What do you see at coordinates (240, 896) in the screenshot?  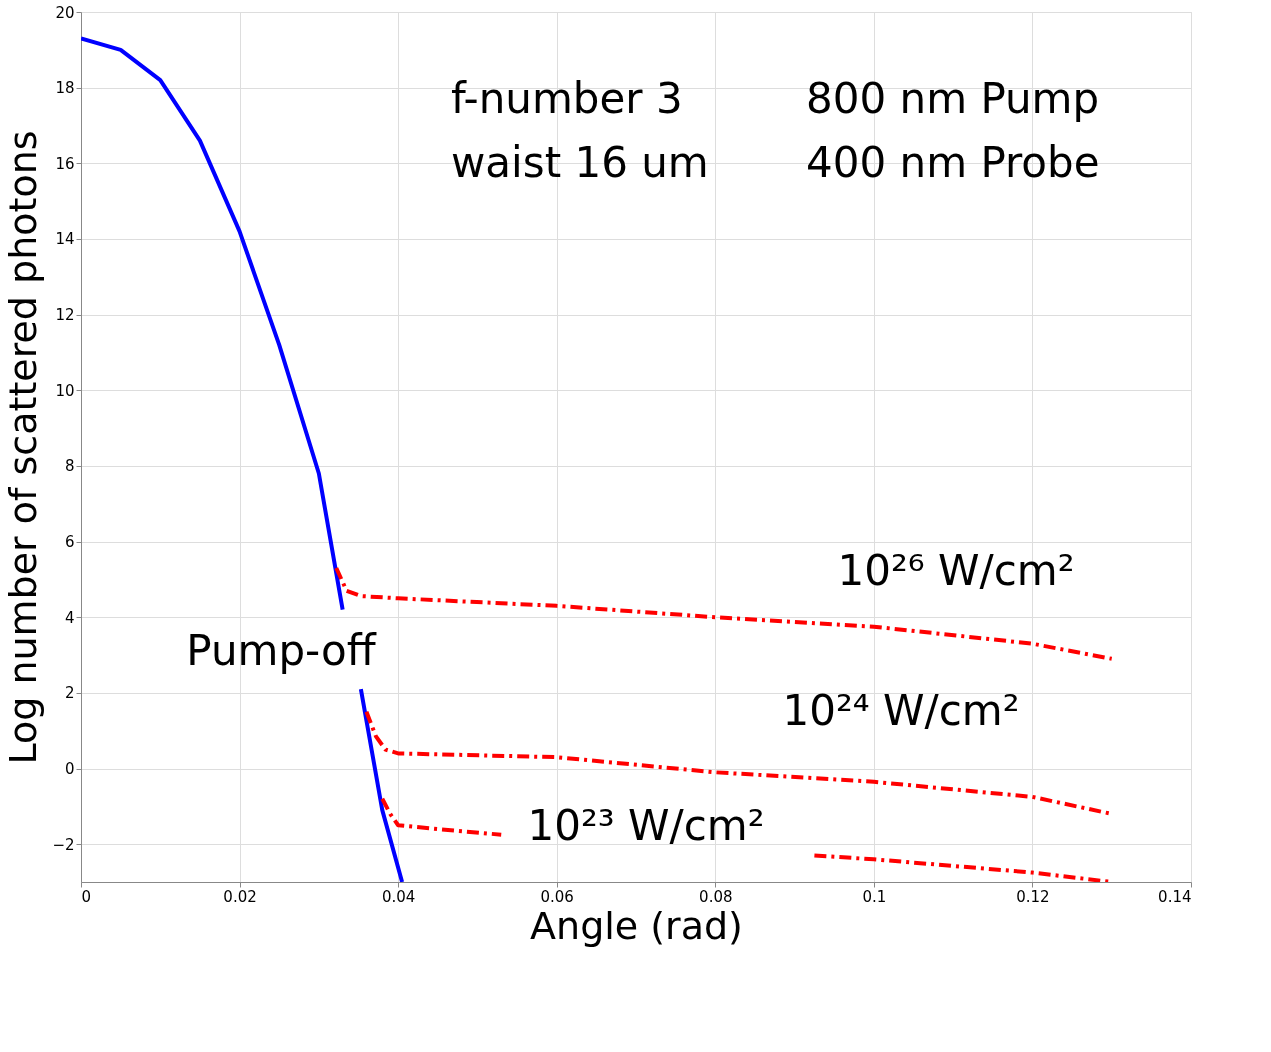 I see `x-tick-label: 0.02` at bounding box center [240, 896].